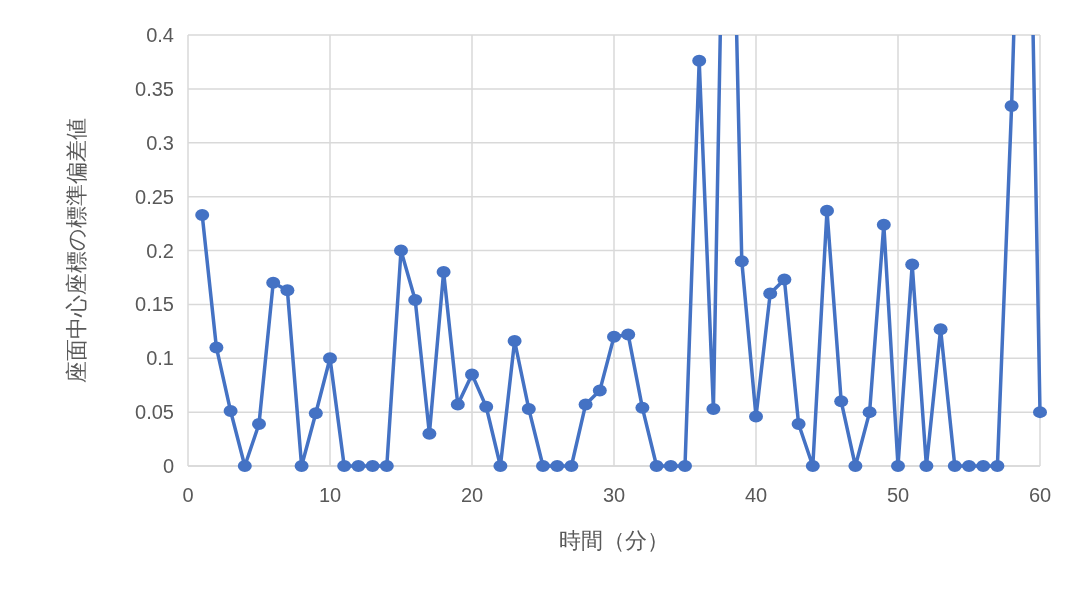  What do you see at coordinates (154, 304) in the screenshot?
I see `y-tick-label: 0.15` at bounding box center [154, 304].